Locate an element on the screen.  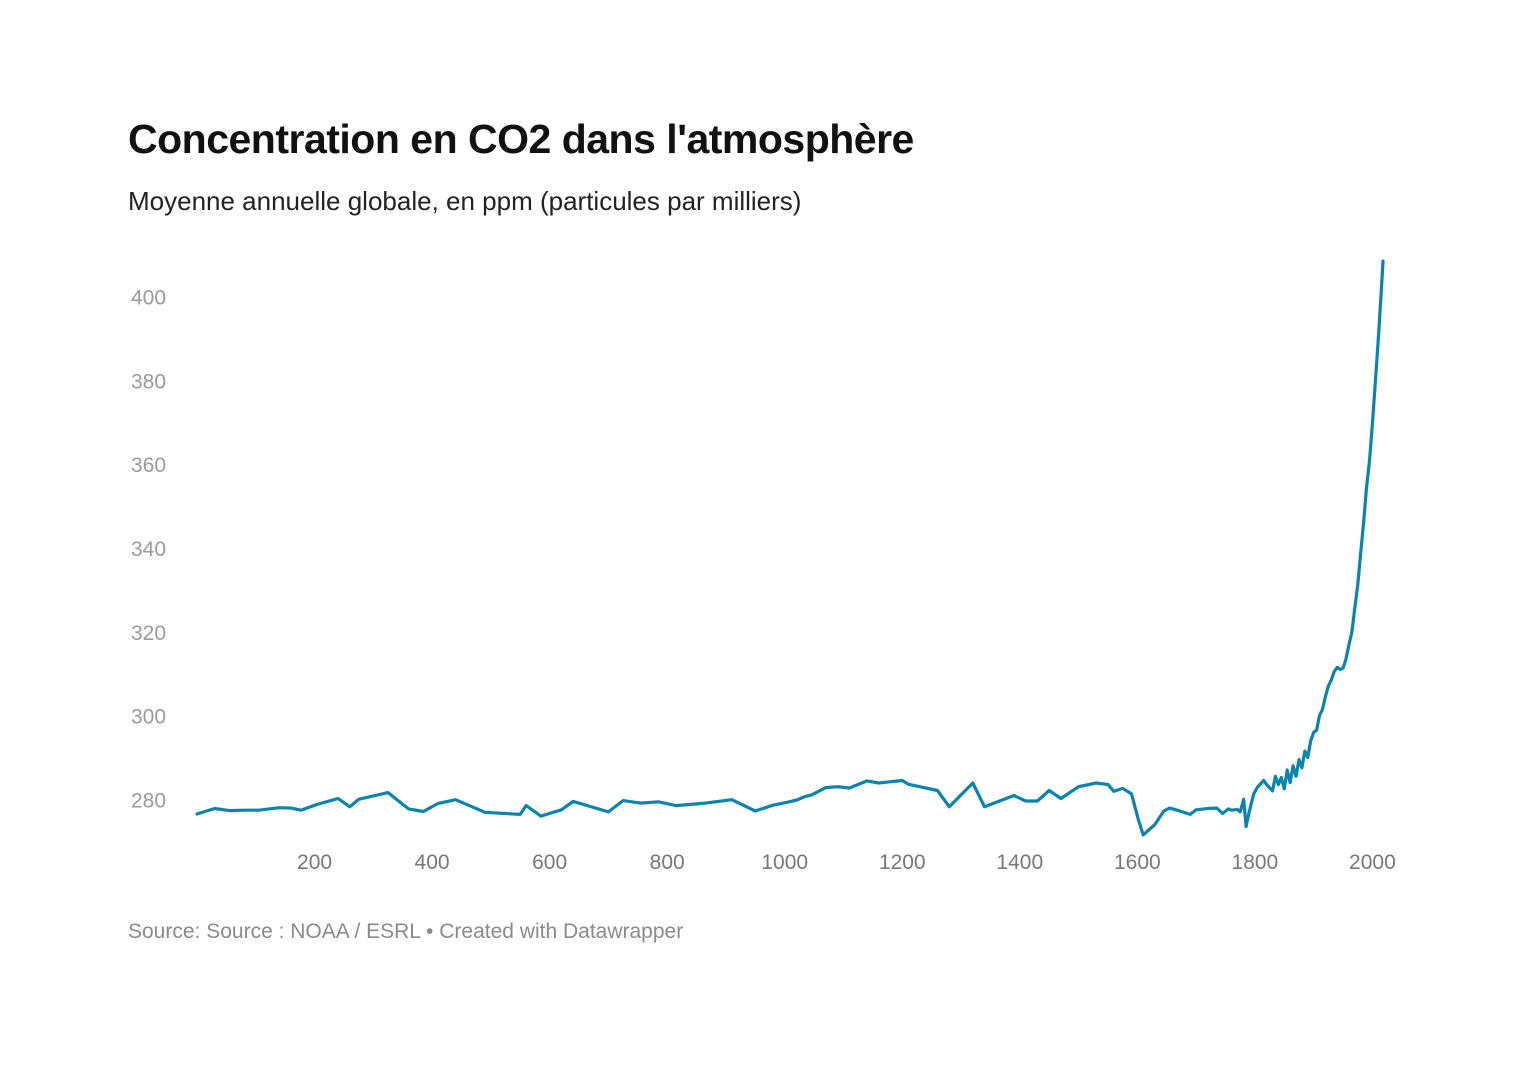
y-axis: 280 300 320 340 360 380 400 is located at coordinates (148, 550).